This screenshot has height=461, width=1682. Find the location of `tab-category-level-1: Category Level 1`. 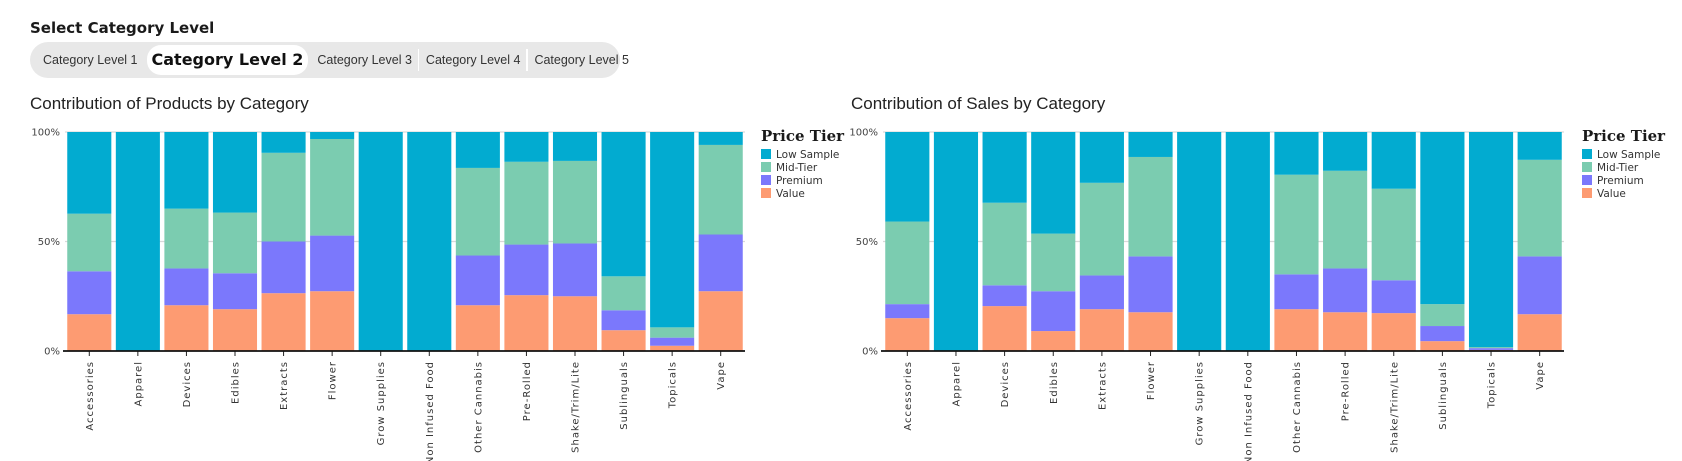

tab-category-level-1: Category Level 1 is located at coordinates (90, 60).